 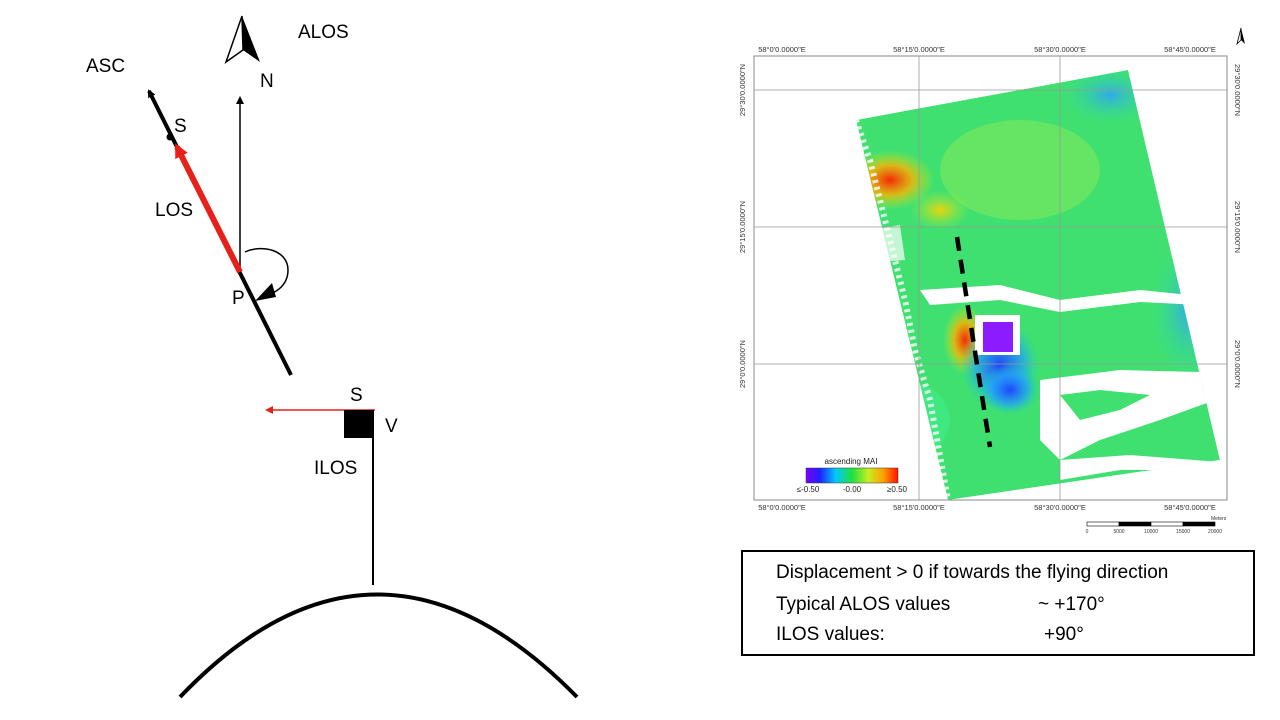 I want to click on satellite-box, so click(x=359, y=424).